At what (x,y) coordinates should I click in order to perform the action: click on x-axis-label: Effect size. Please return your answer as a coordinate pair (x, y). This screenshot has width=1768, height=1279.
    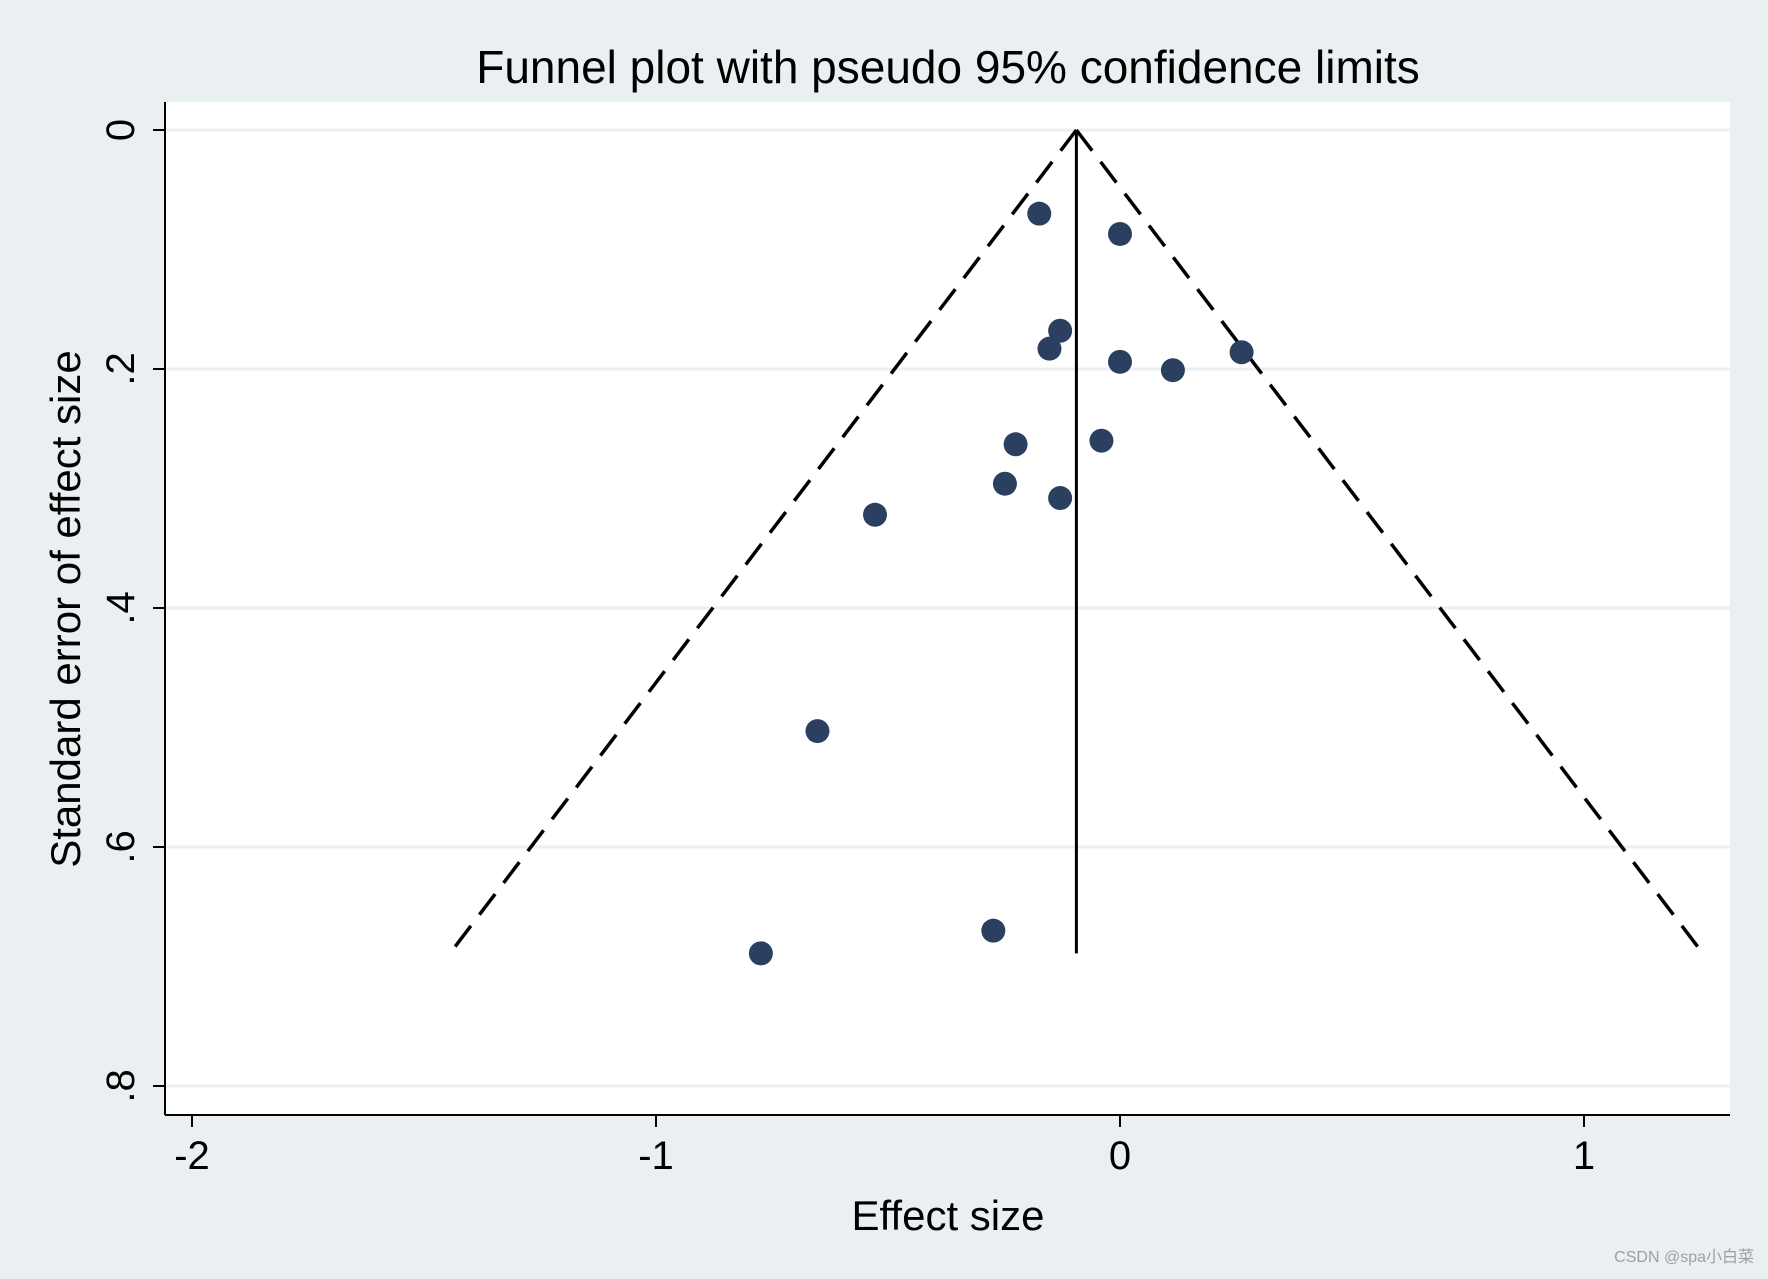
    Looking at the image, I should click on (948, 1215).